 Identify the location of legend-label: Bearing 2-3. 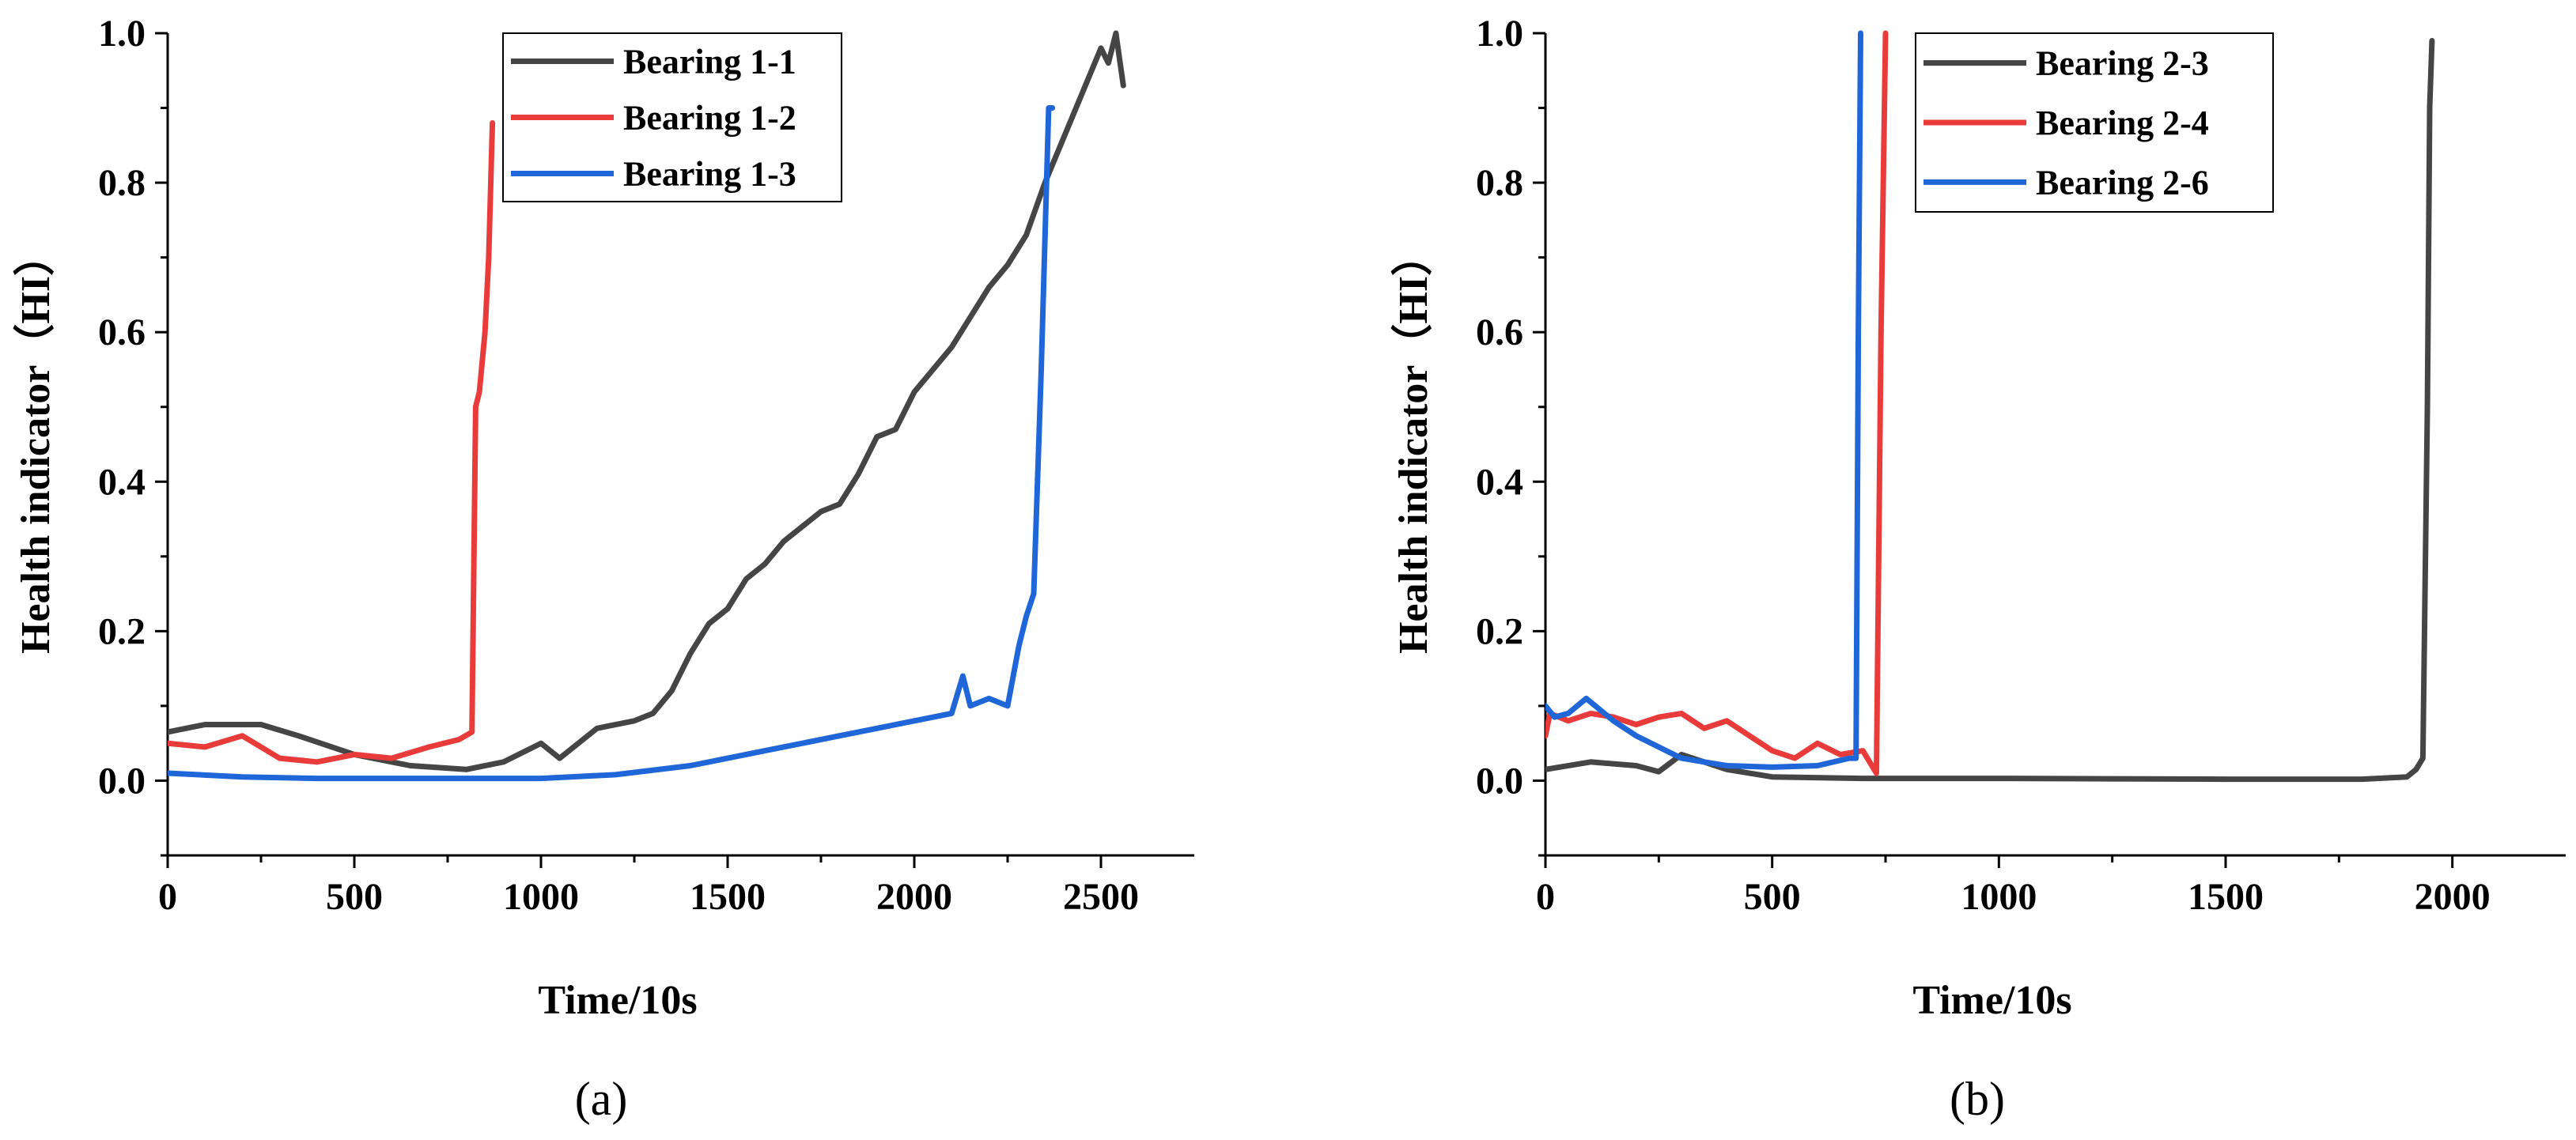
(2122, 63).